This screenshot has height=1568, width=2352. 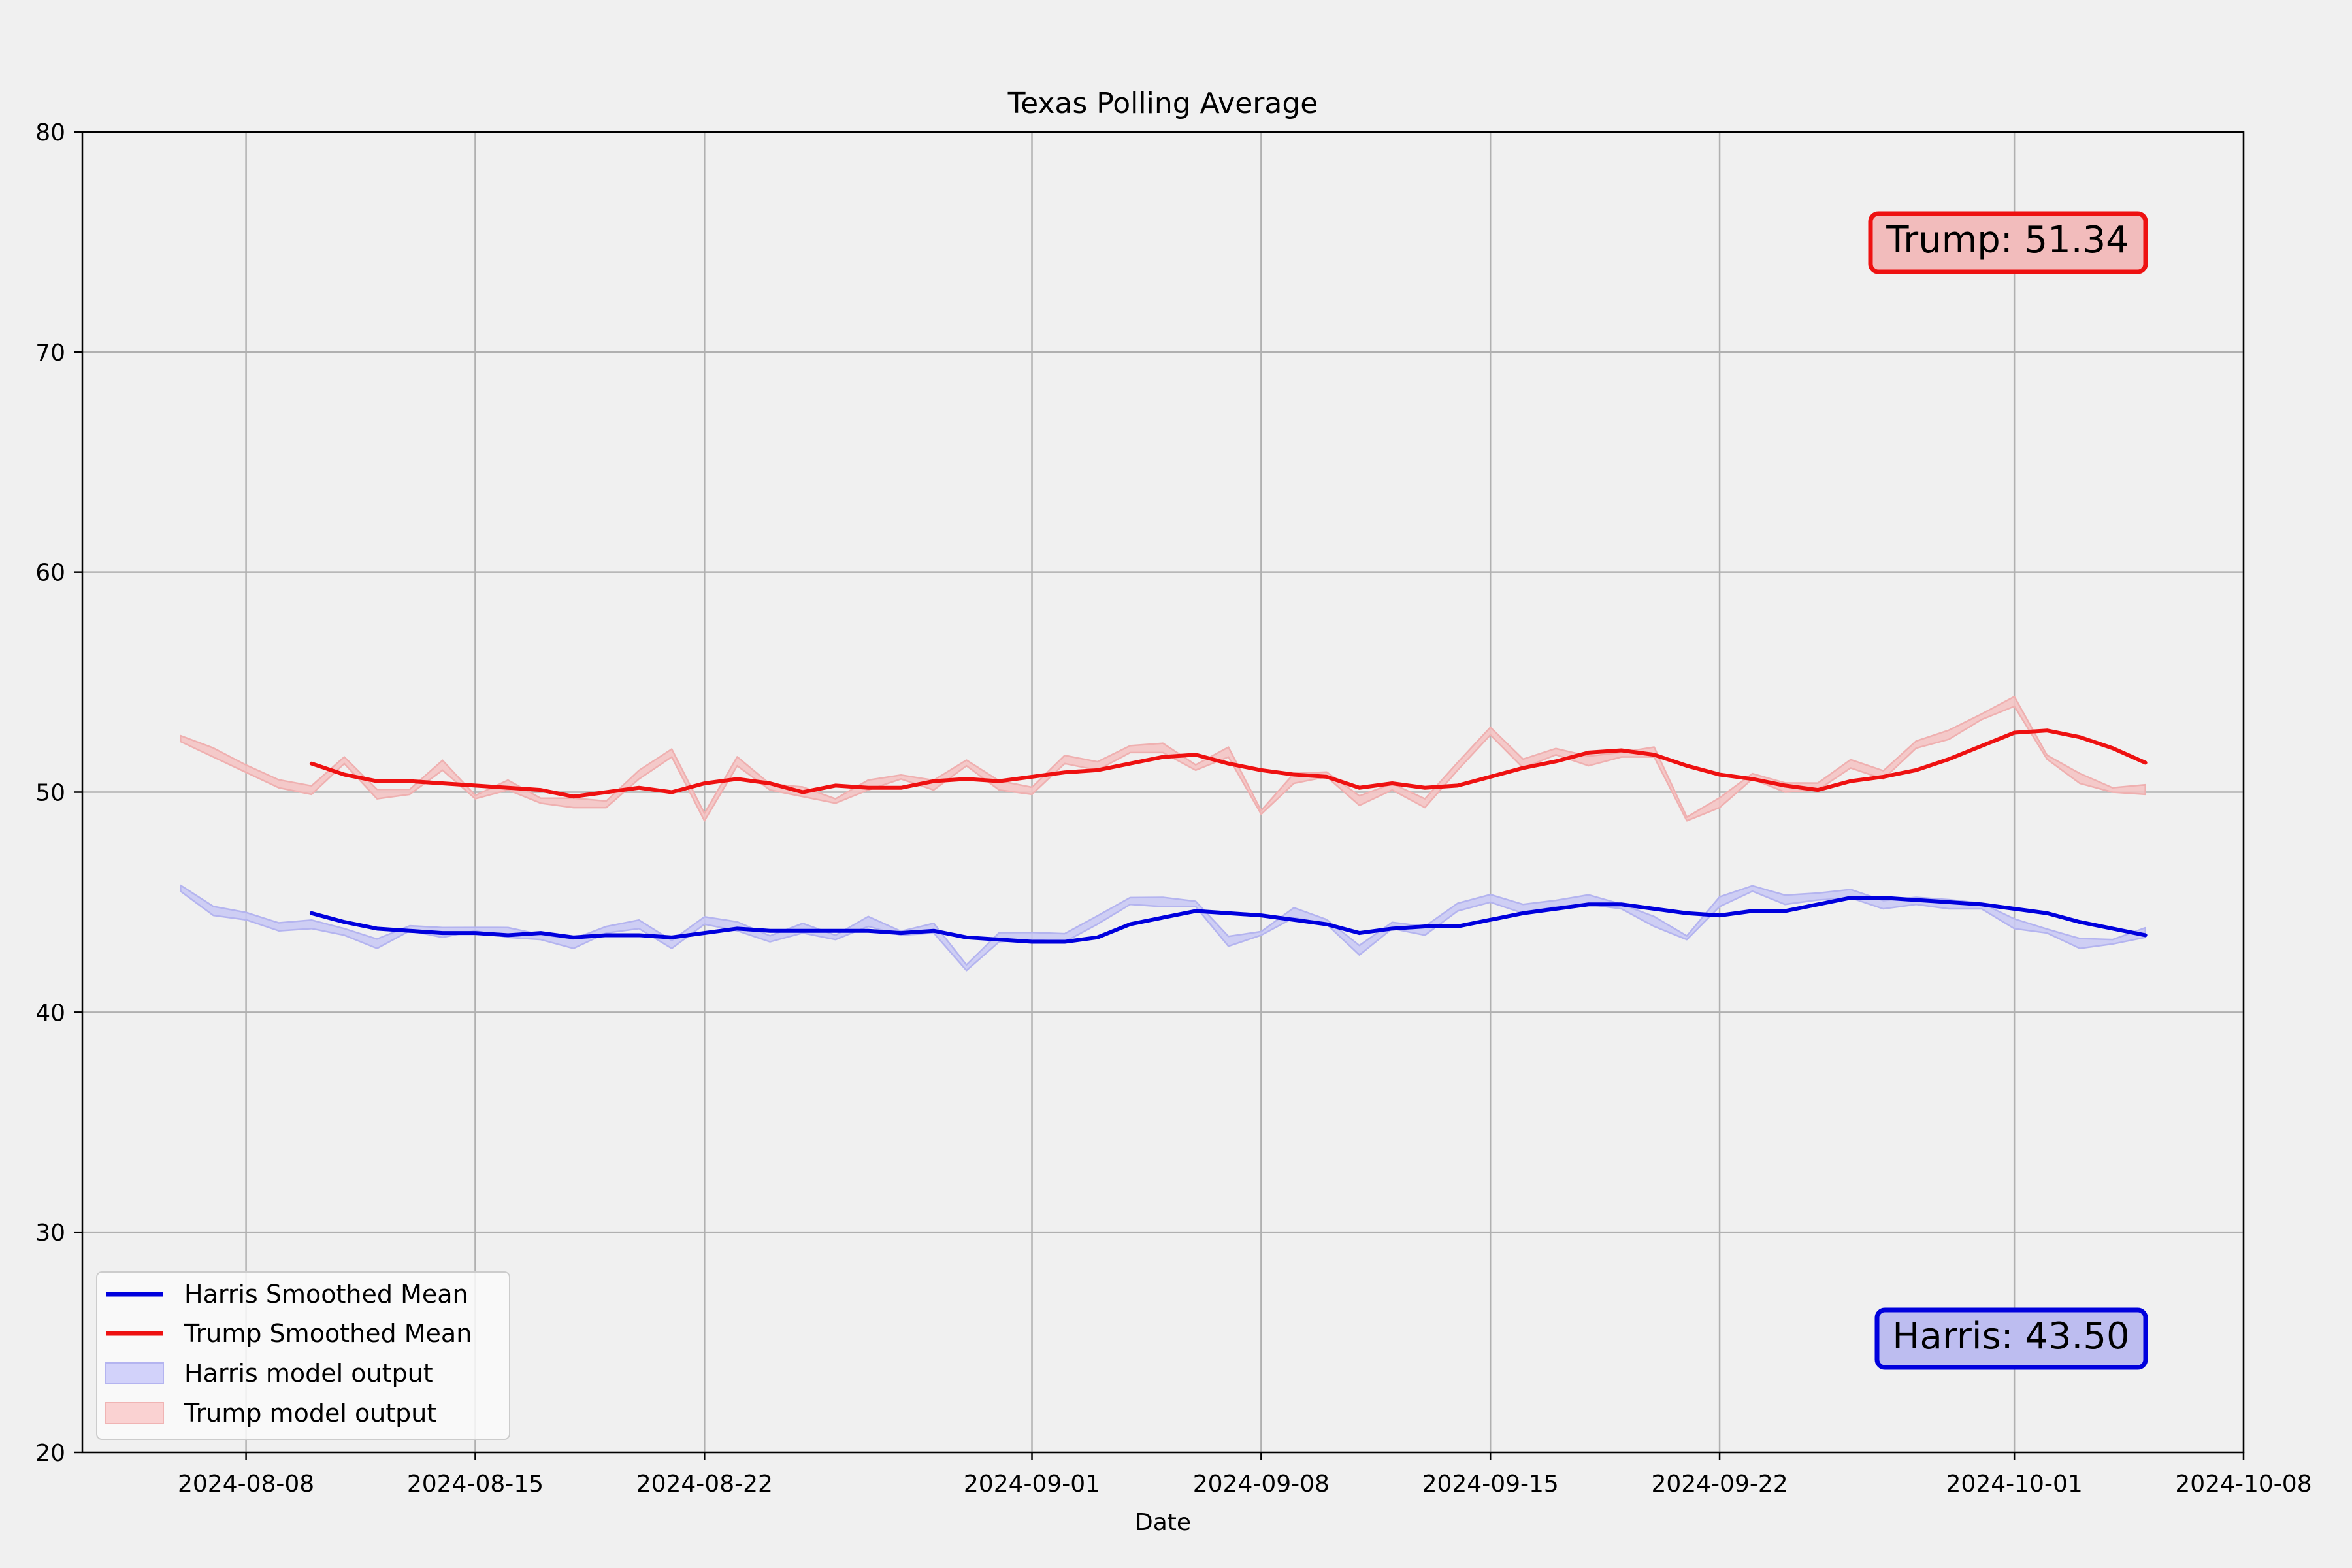 I want to click on legend-box, so click(x=303, y=1355).